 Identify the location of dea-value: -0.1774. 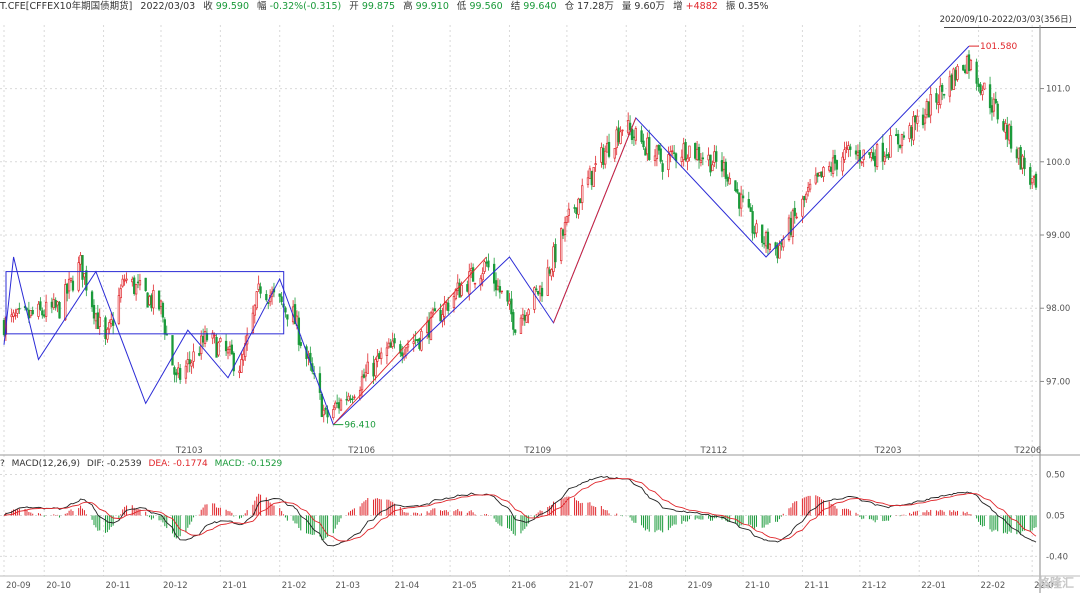
(190, 464).